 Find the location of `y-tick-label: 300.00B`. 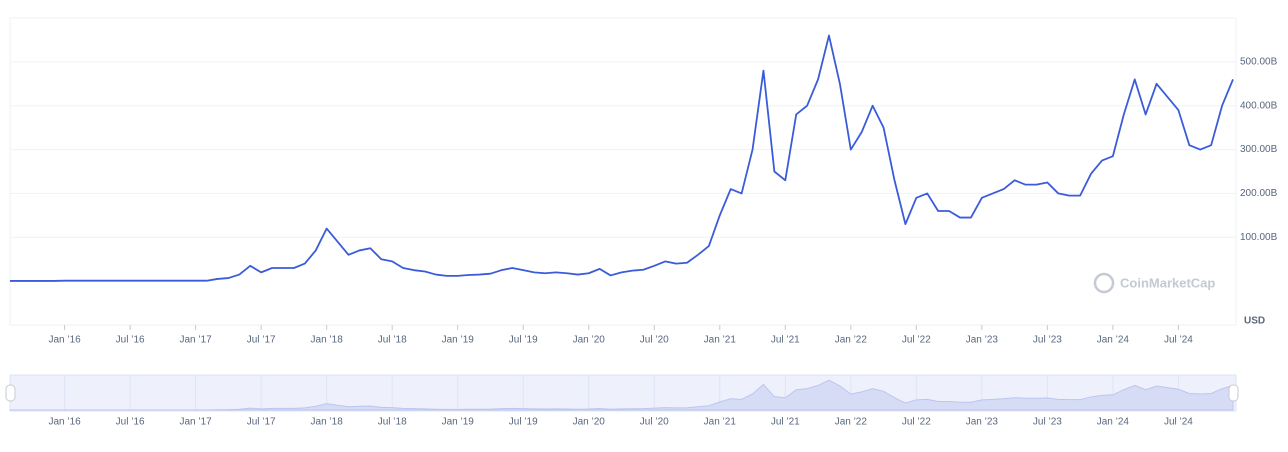

y-tick-label: 300.00B is located at coordinates (1259, 149).